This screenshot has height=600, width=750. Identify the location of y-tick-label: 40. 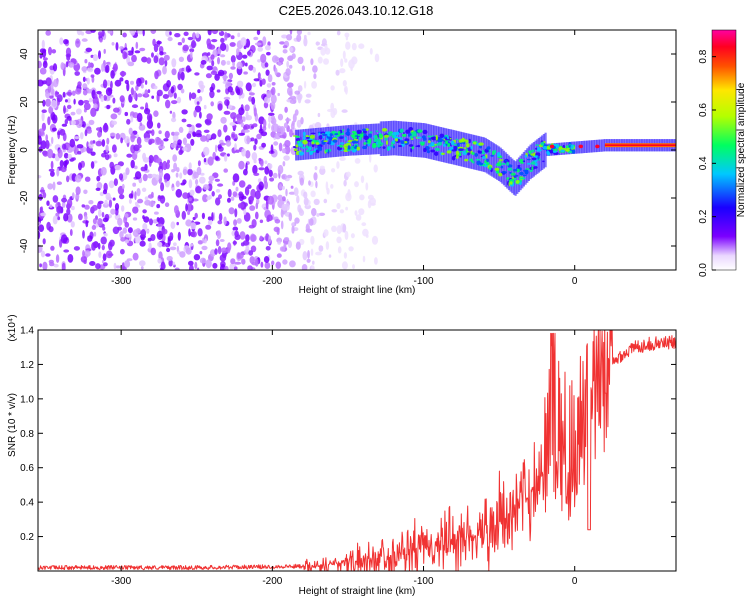
(24, 54).